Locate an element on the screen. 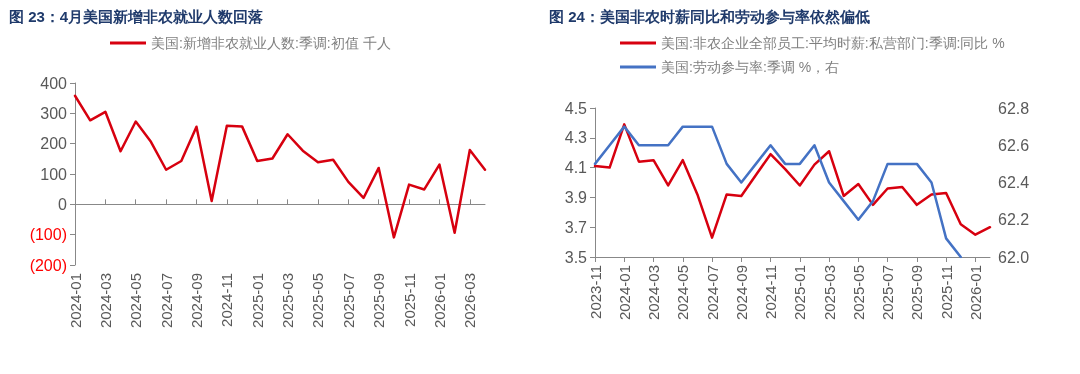  legend-label: 美国:新增非农就业人数:季调:初值 千人 is located at coordinates (271, 43).